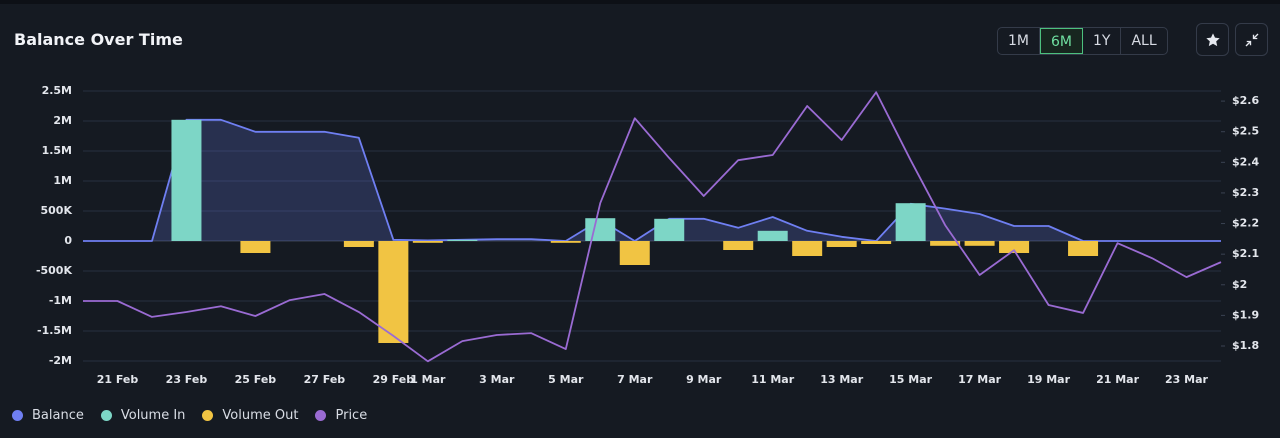  What do you see at coordinates (325, 379) in the screenshot?
I see `x-tick-label: 27 Feb` at bounding box center [325, 379].